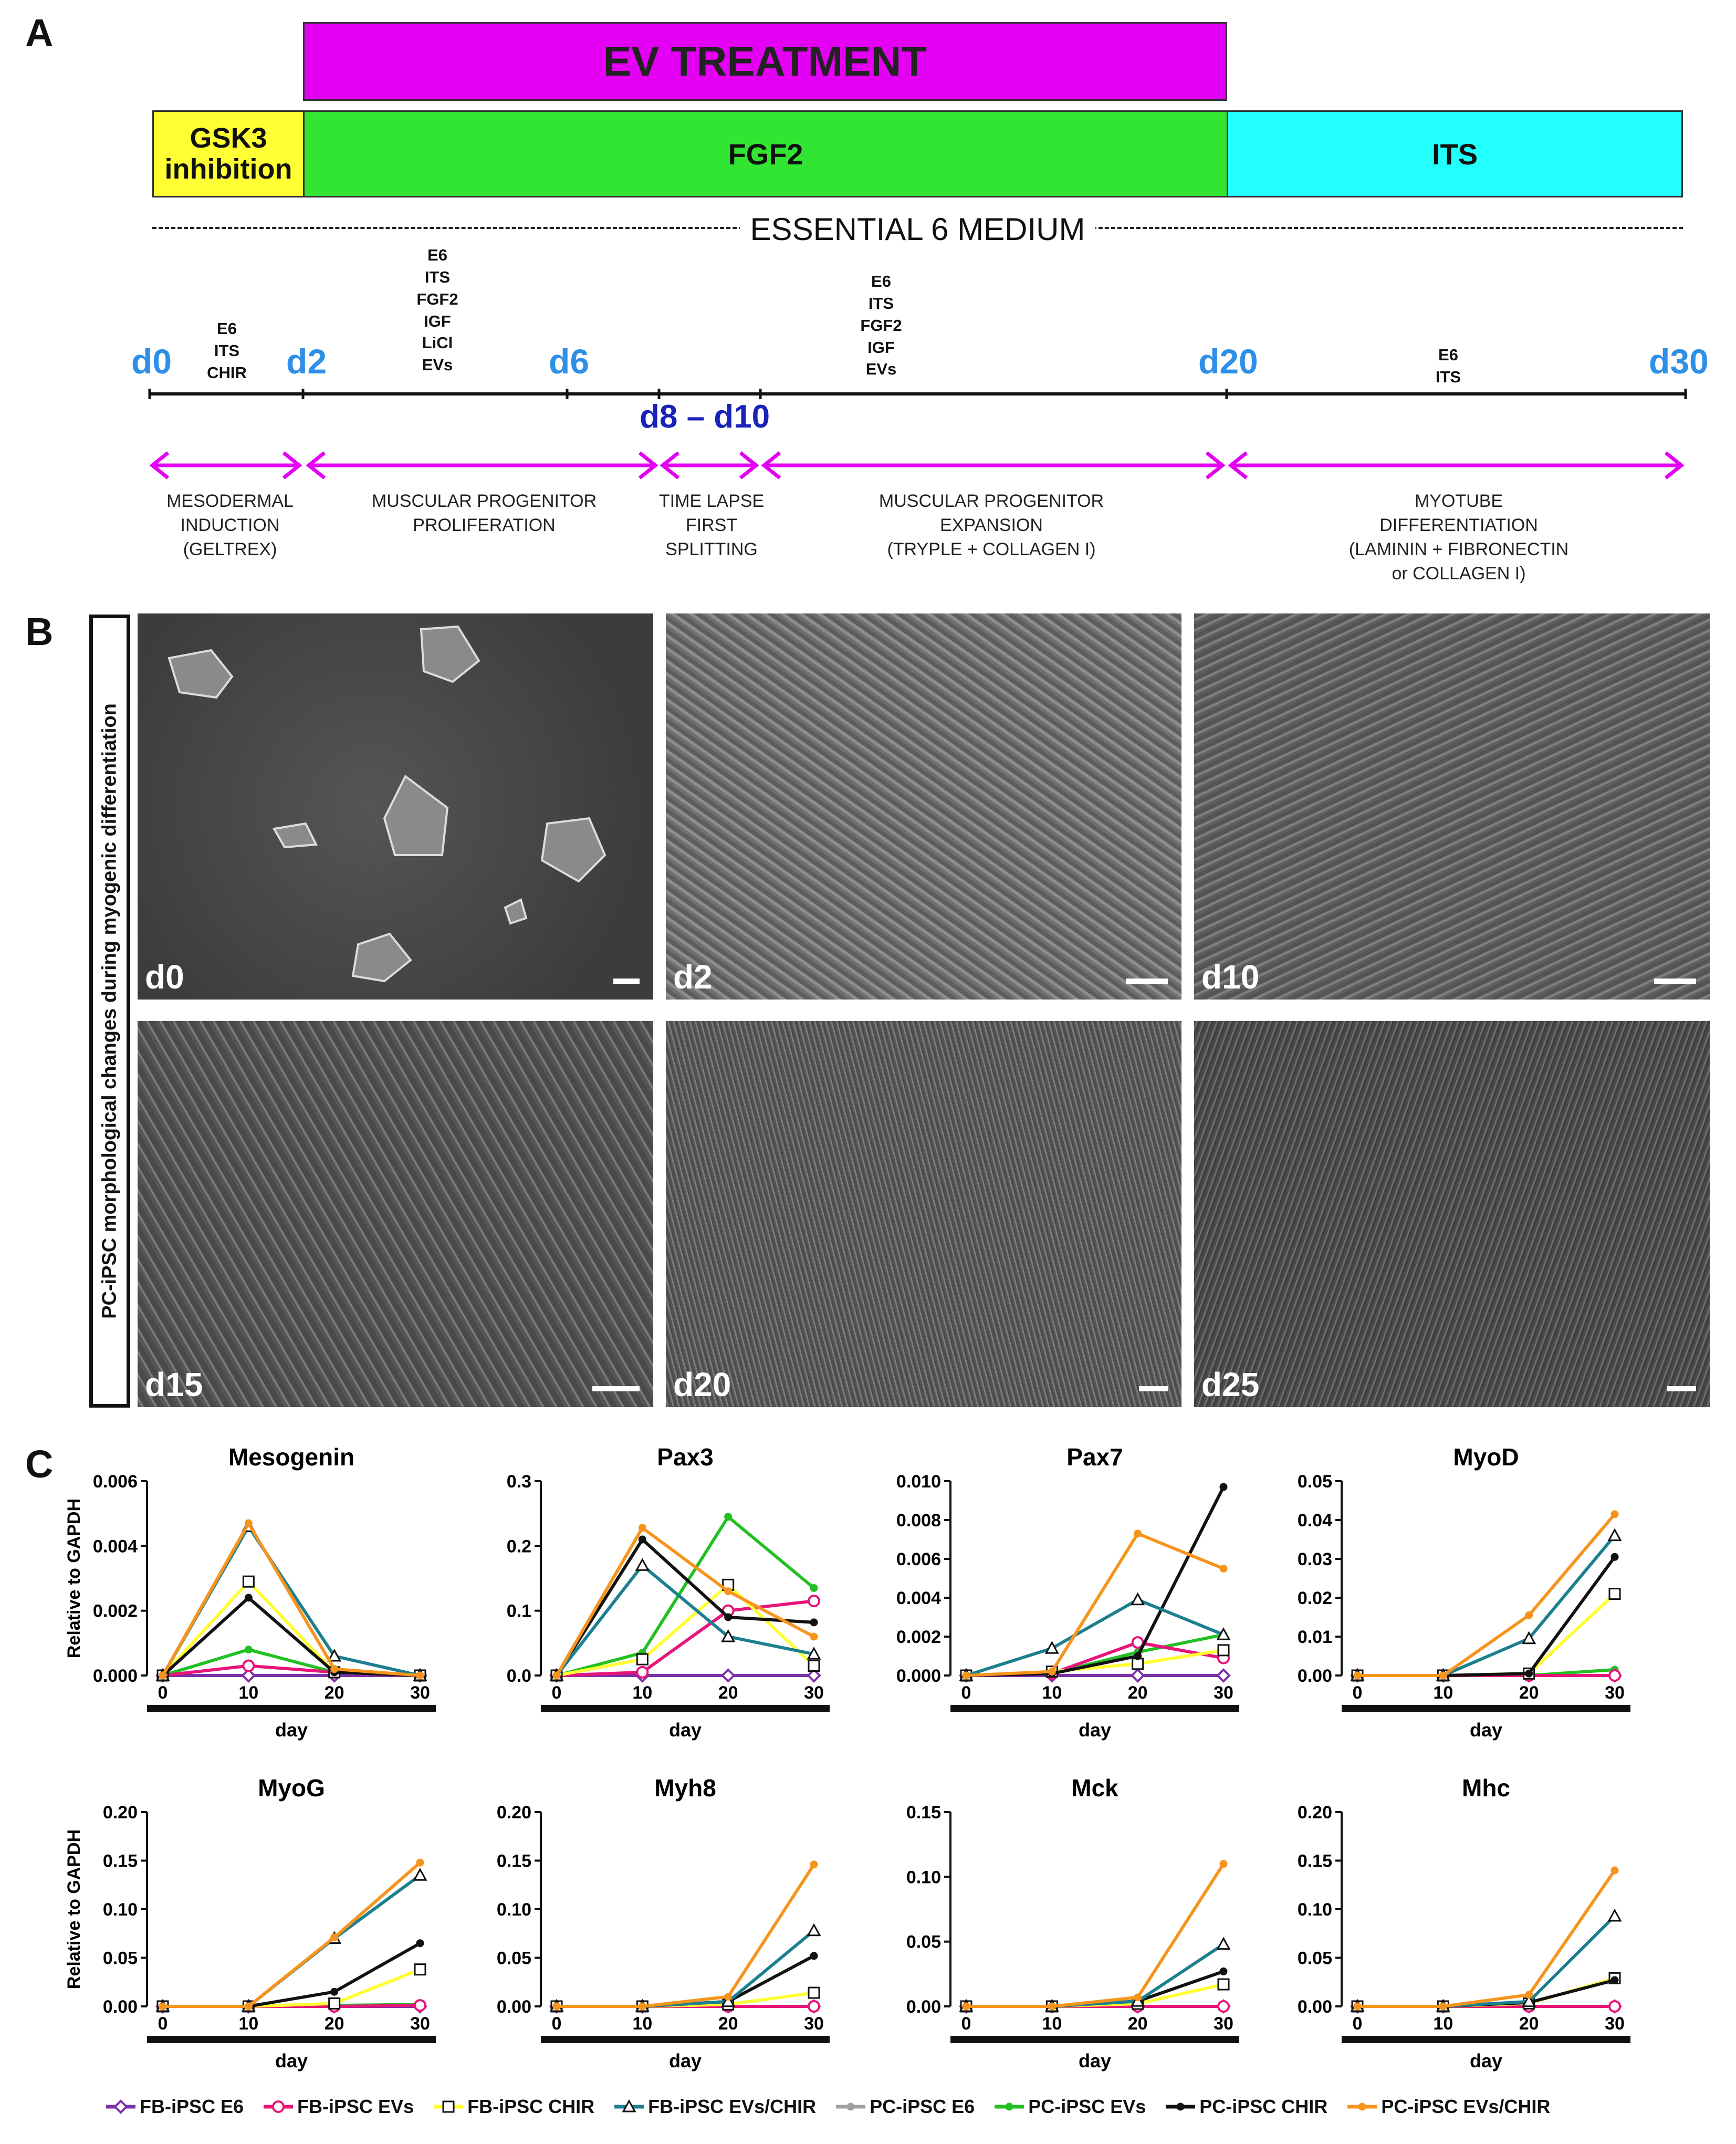 This screenshot has height=2144, width=1736. I want to click on y-tick-label: 0.000, so click(918, 1676).